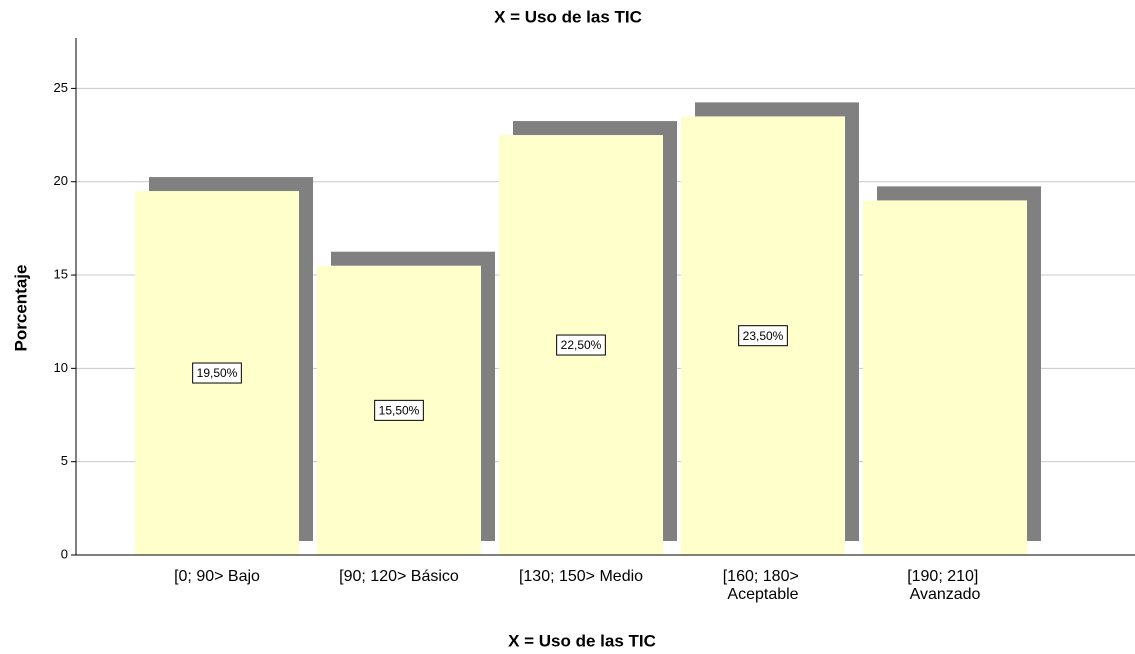  What do you see at coordinates (64, 553) in the screenshot?
I see `y-tick-label: 0` at bounding box center [64, 553].